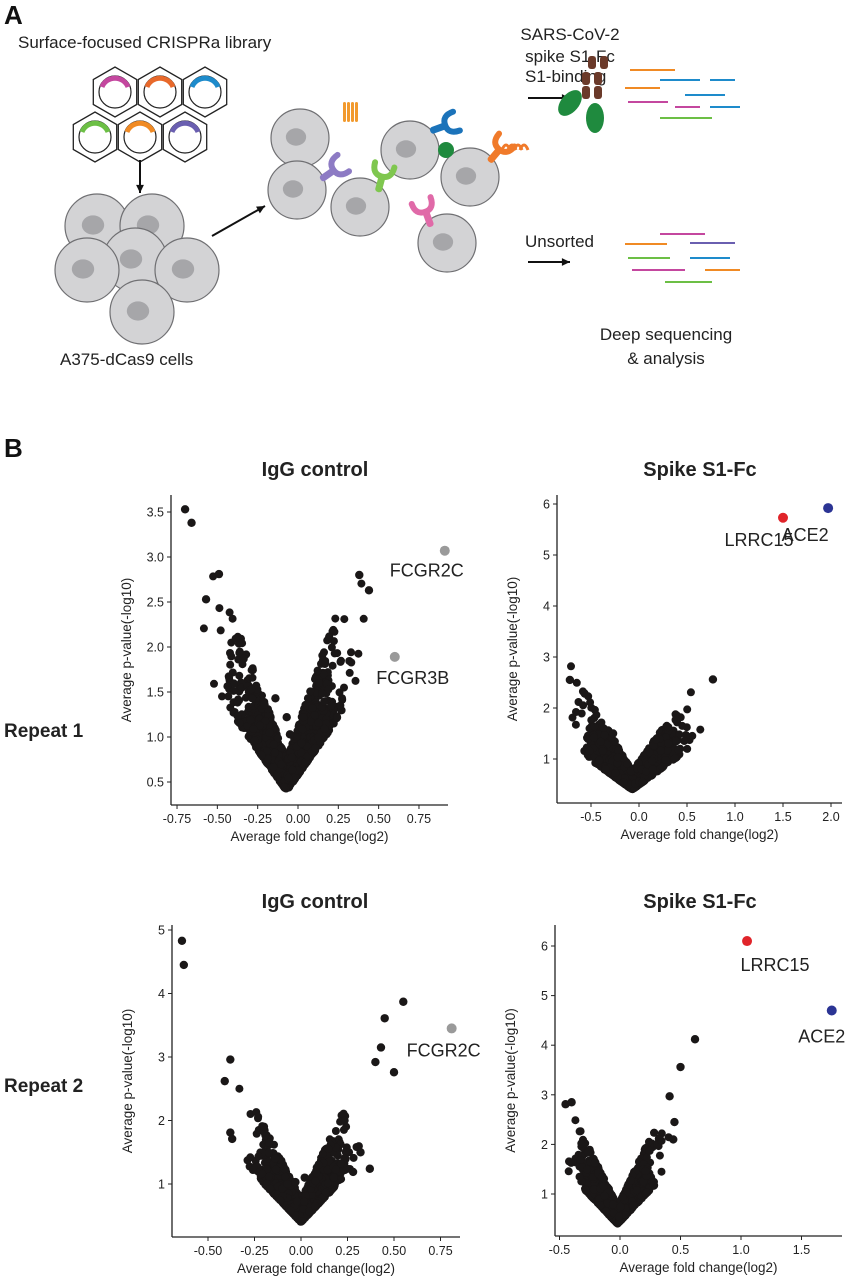 This screenshot has width=863, height=1280. What do you see at coordinates (524, 147) in the screenshot?
I see `receptor-curl` at bounding box center [524, 147].